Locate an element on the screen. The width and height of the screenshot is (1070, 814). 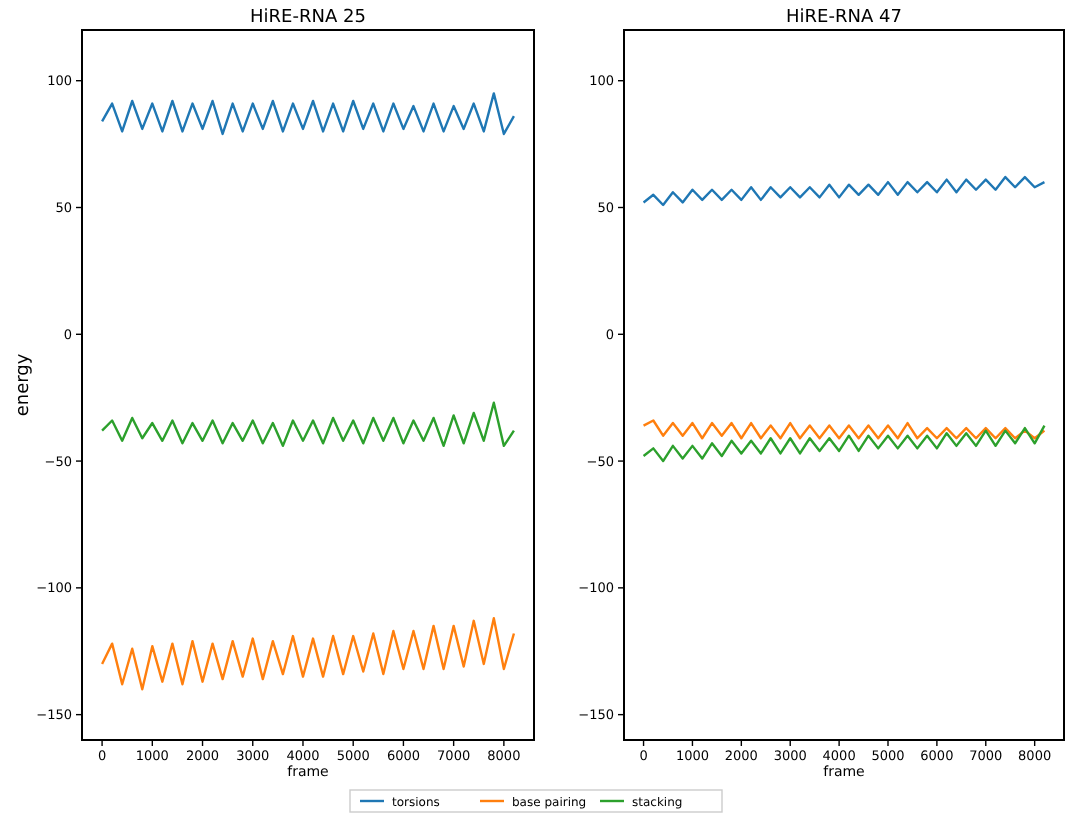
chart-title: HiRE-RNA 25 is located at coordinates (308, 18).